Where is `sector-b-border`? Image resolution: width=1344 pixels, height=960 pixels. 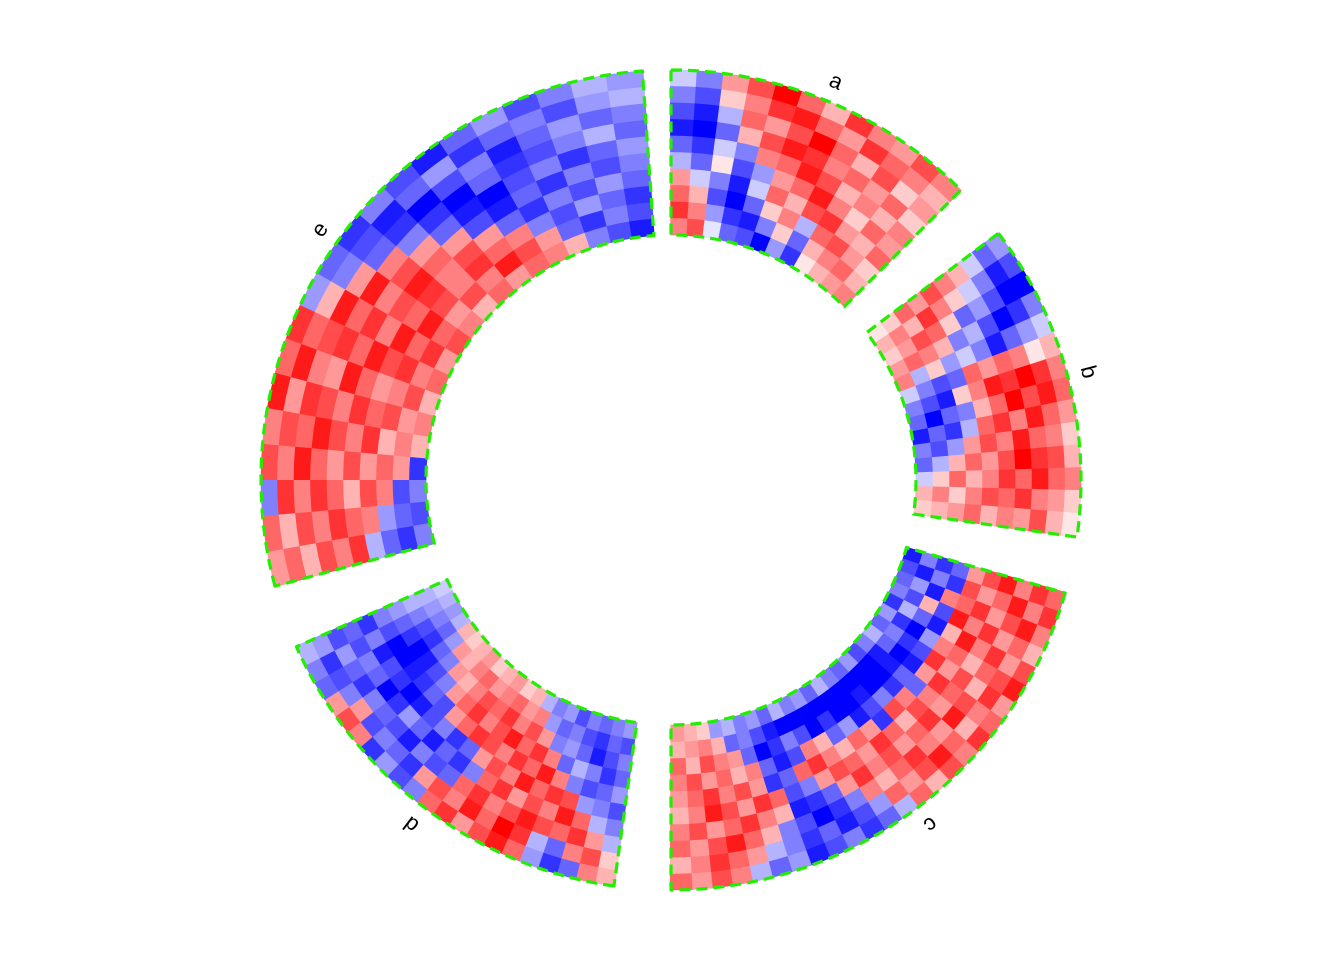 sector-b-border is located at coordinates (974, 385).